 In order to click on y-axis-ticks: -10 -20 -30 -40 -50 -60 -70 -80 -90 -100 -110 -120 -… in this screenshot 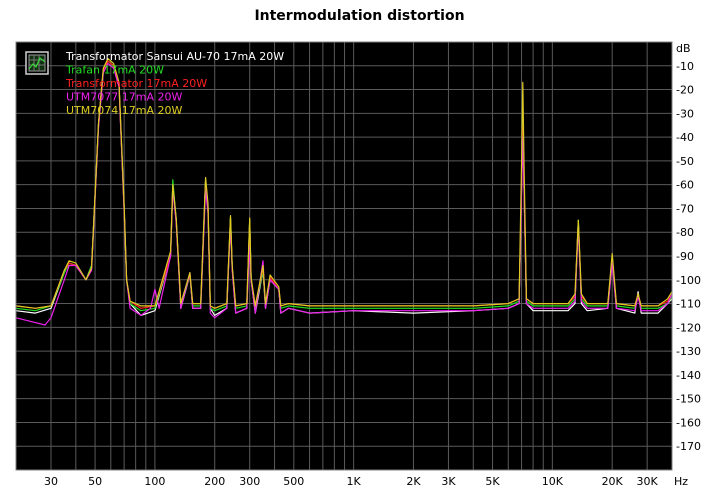, I will do `click(688, 256)`.